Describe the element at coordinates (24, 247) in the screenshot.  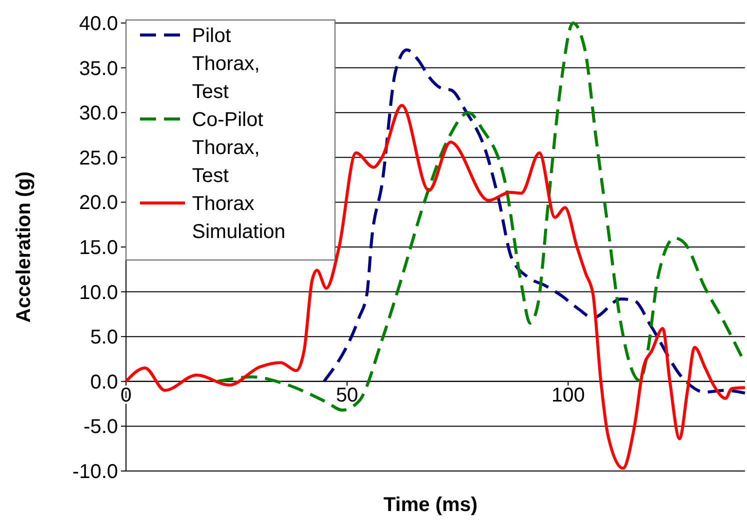
I see `y-axis-title: Acceleration (g)` at that location.